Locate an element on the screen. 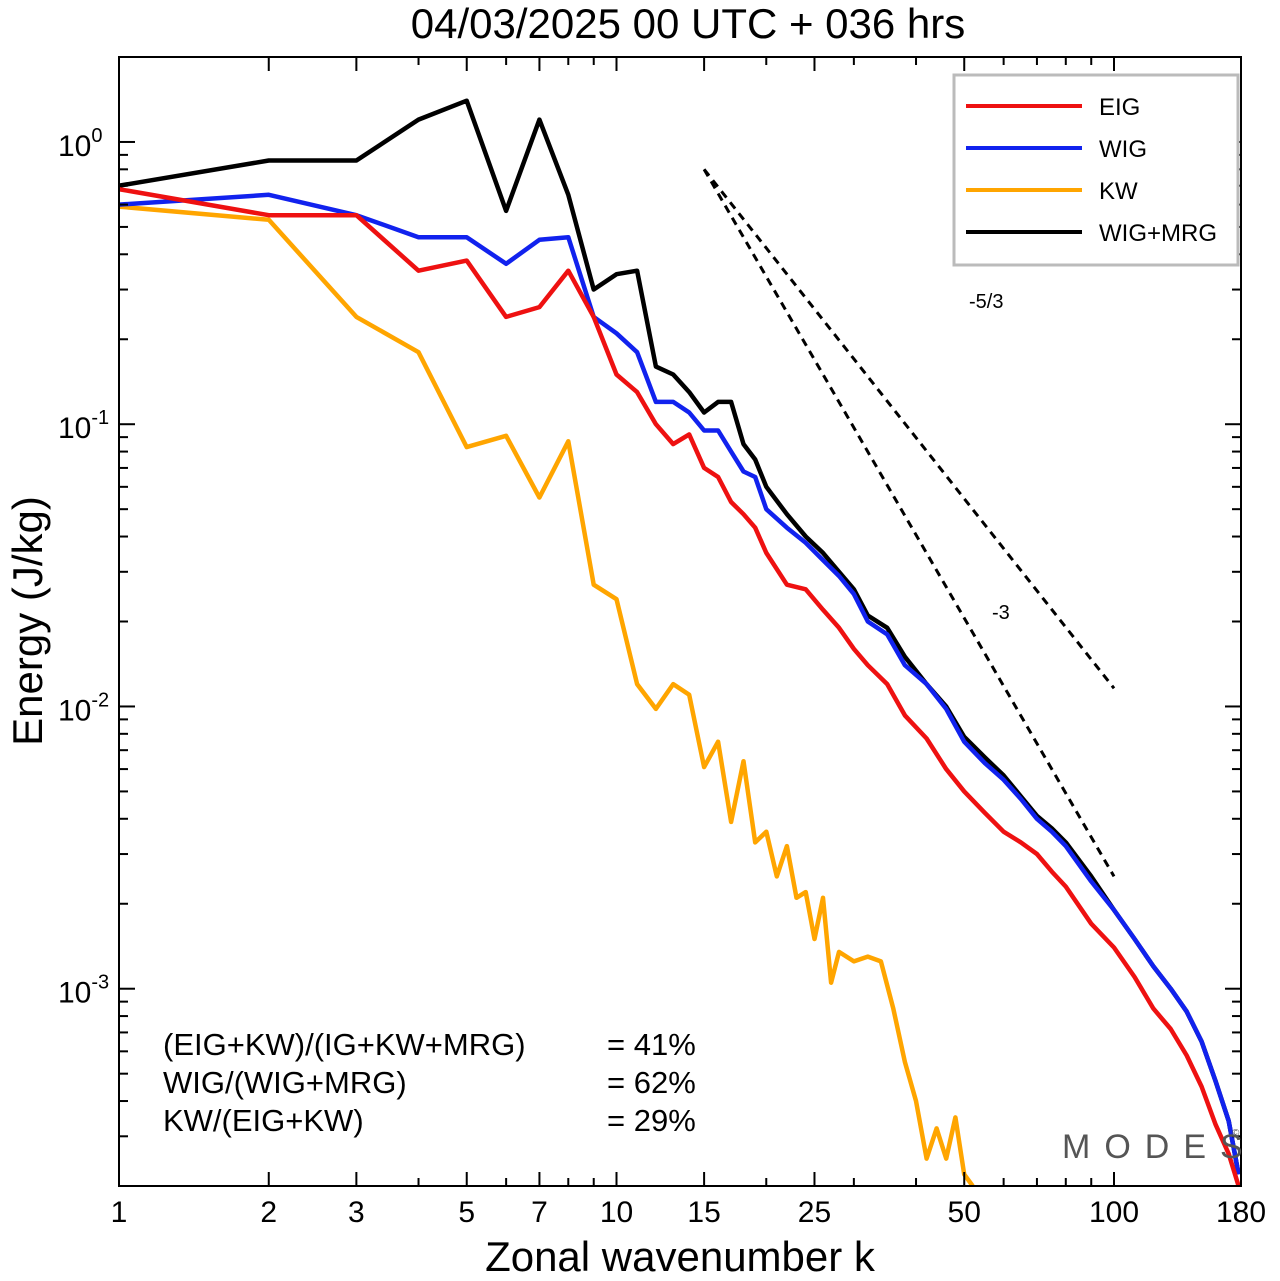  x-tick-label: 180 is located at coordinates (1241, 1212).